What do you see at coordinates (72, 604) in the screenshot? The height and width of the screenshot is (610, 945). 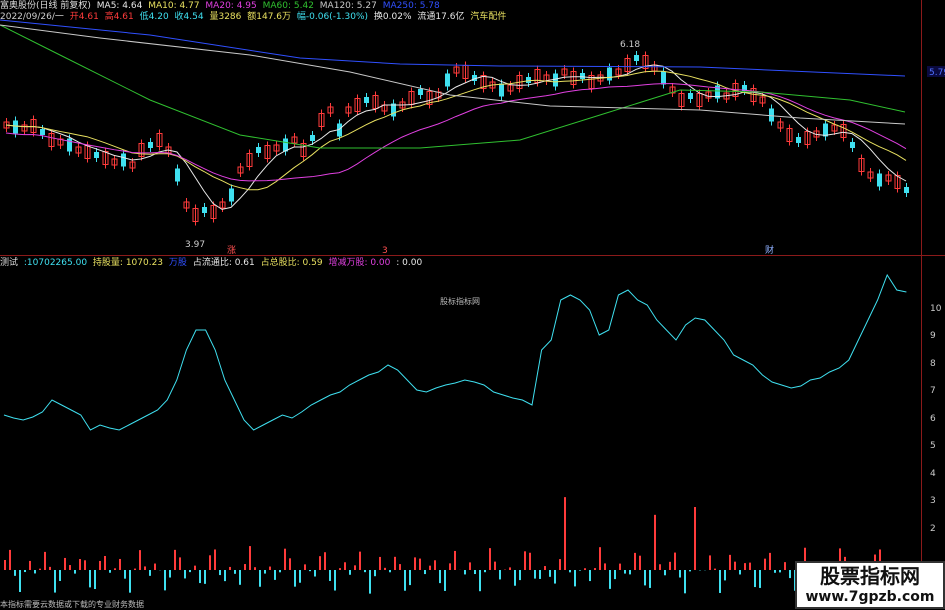 I see `footer-note: 本指标需要云数据或下载的专业财务数据` at bounding box center [72, 604].